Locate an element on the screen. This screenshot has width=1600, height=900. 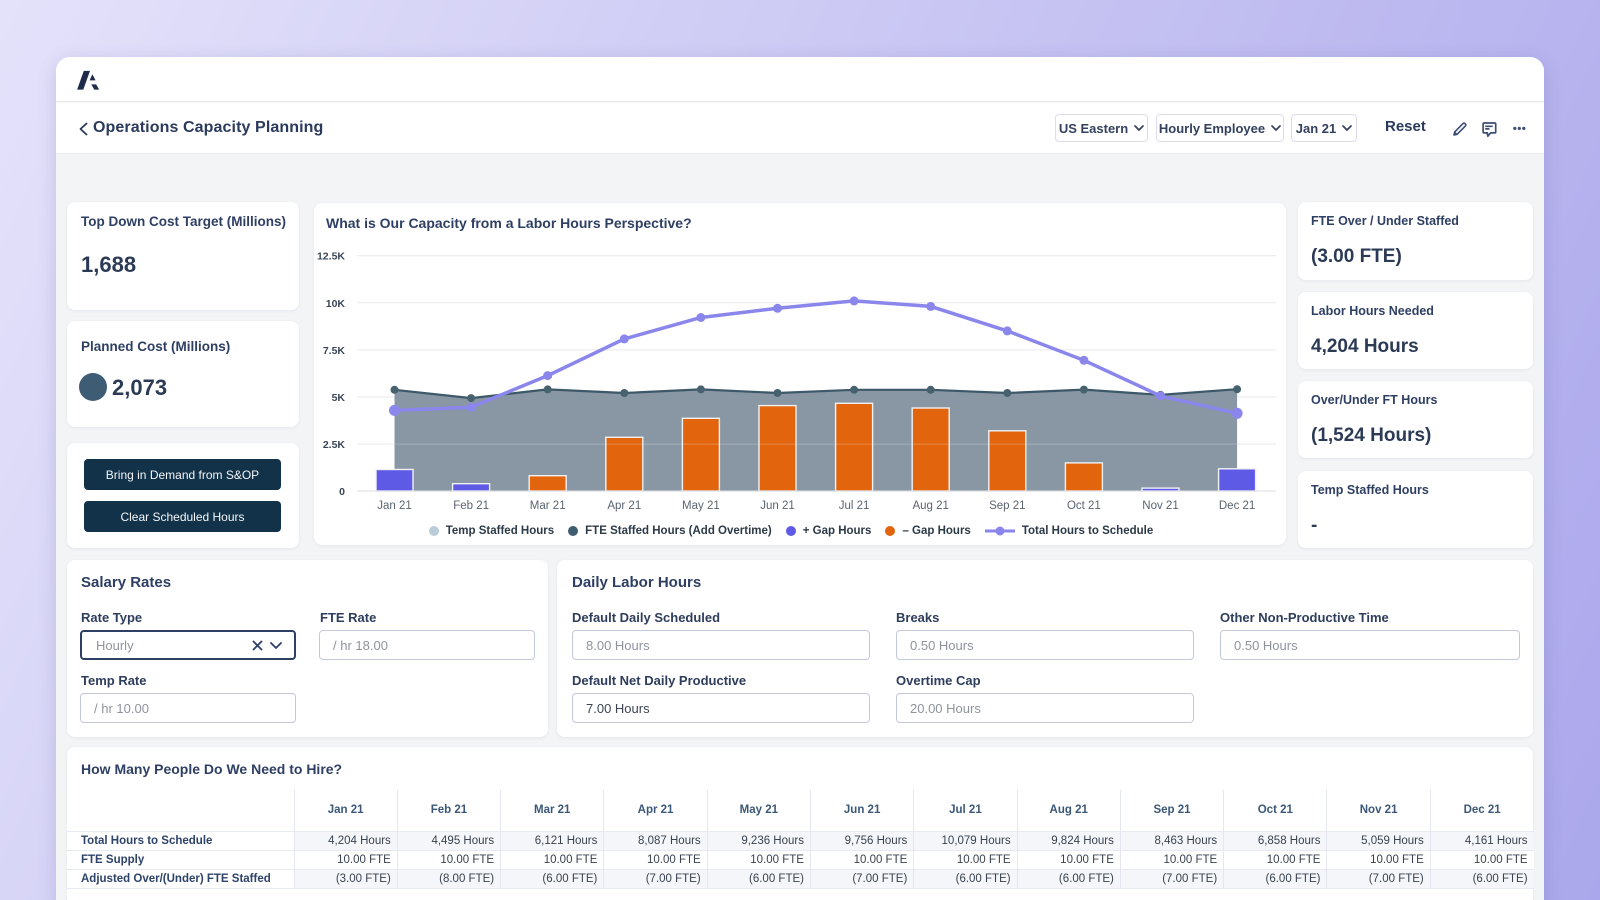
svg-text: Oct 21 is located at coordinates (1084, 506).